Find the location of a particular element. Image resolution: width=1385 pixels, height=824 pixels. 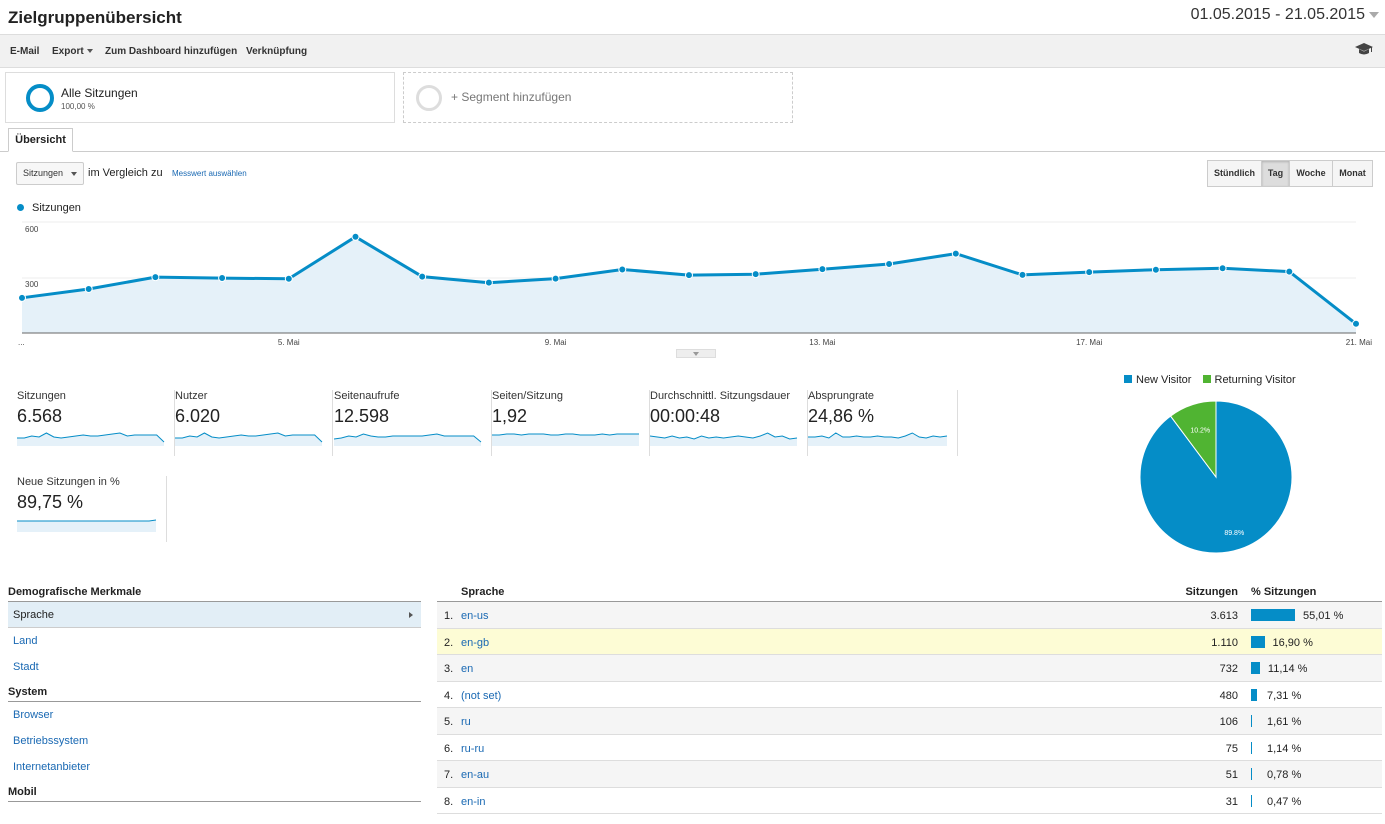

col-language: Sprache is located at coordinates (483, 592).